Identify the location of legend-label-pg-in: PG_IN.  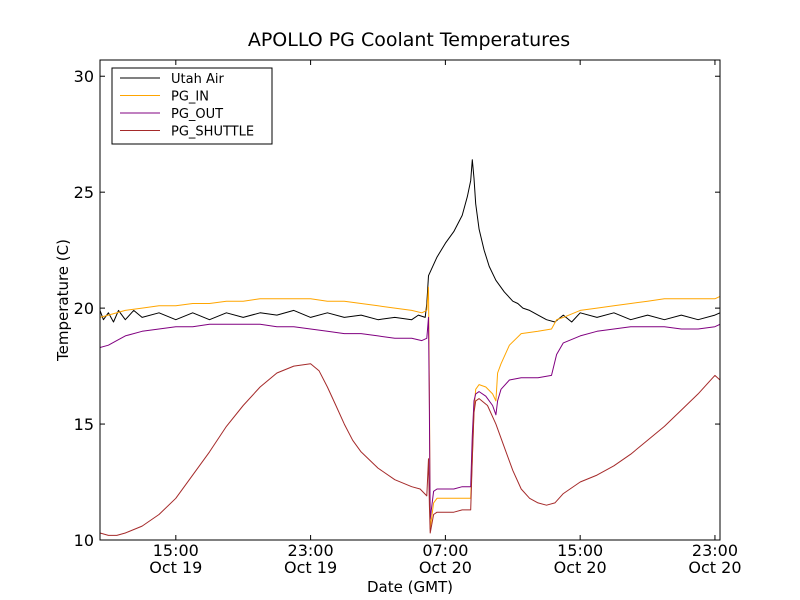
(190, 97).